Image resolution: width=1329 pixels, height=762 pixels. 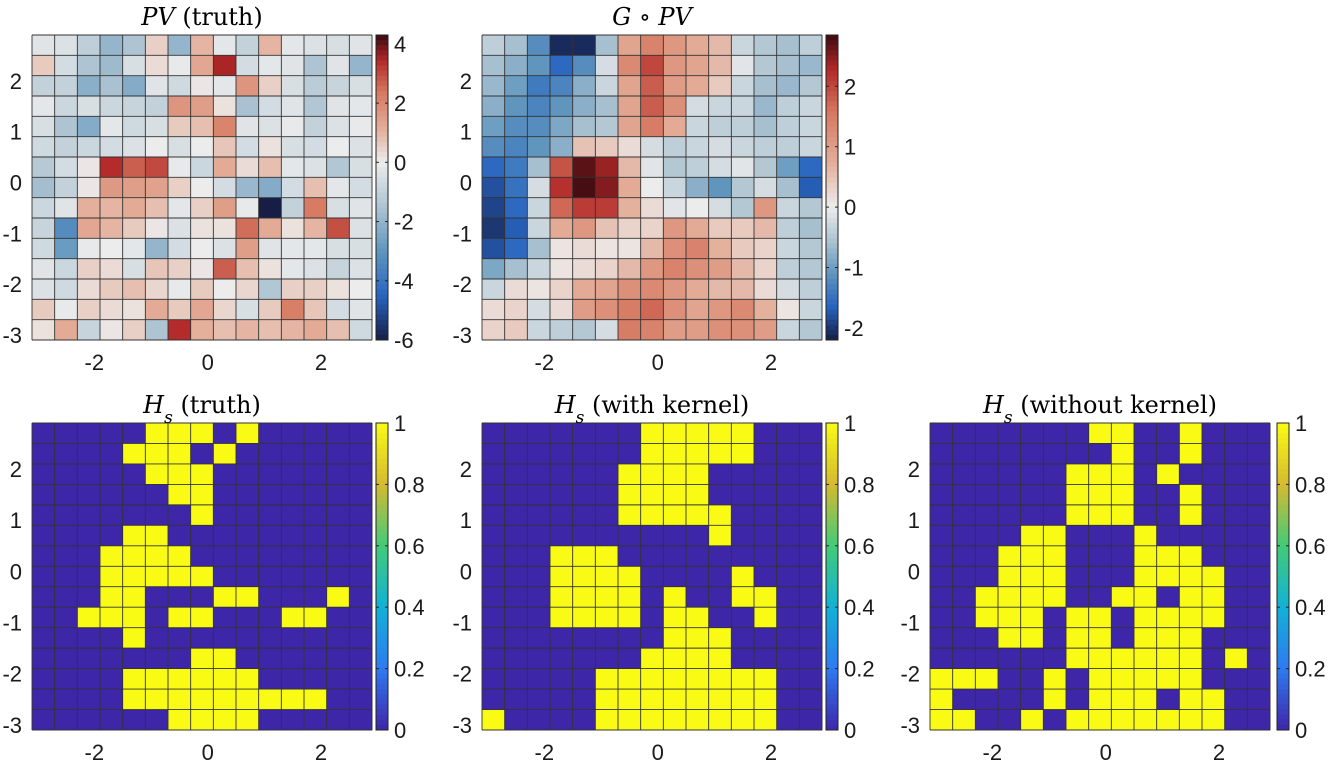 I want to click on colorbar-tick-label: 0.4, so click(x=409, y=607).